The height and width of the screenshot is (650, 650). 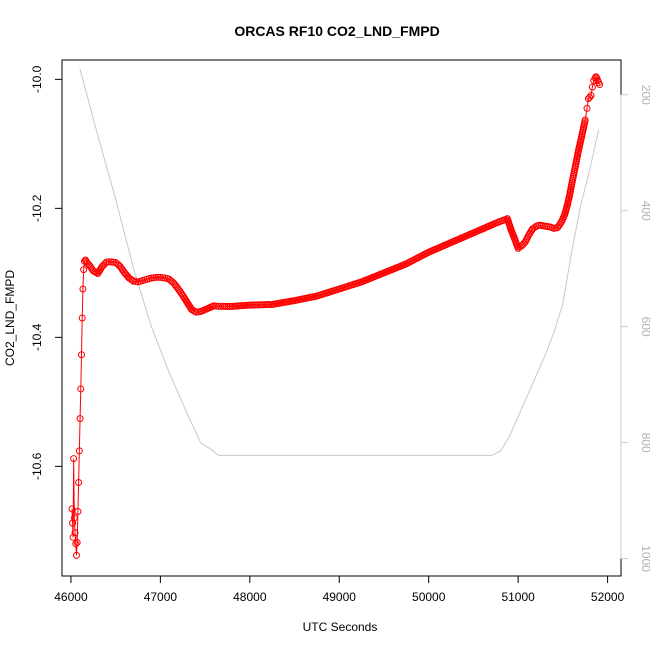 I want to click on x-axis: 46000 47000 48000 49000 50000 51000 52000, so click(x=339, y=589).